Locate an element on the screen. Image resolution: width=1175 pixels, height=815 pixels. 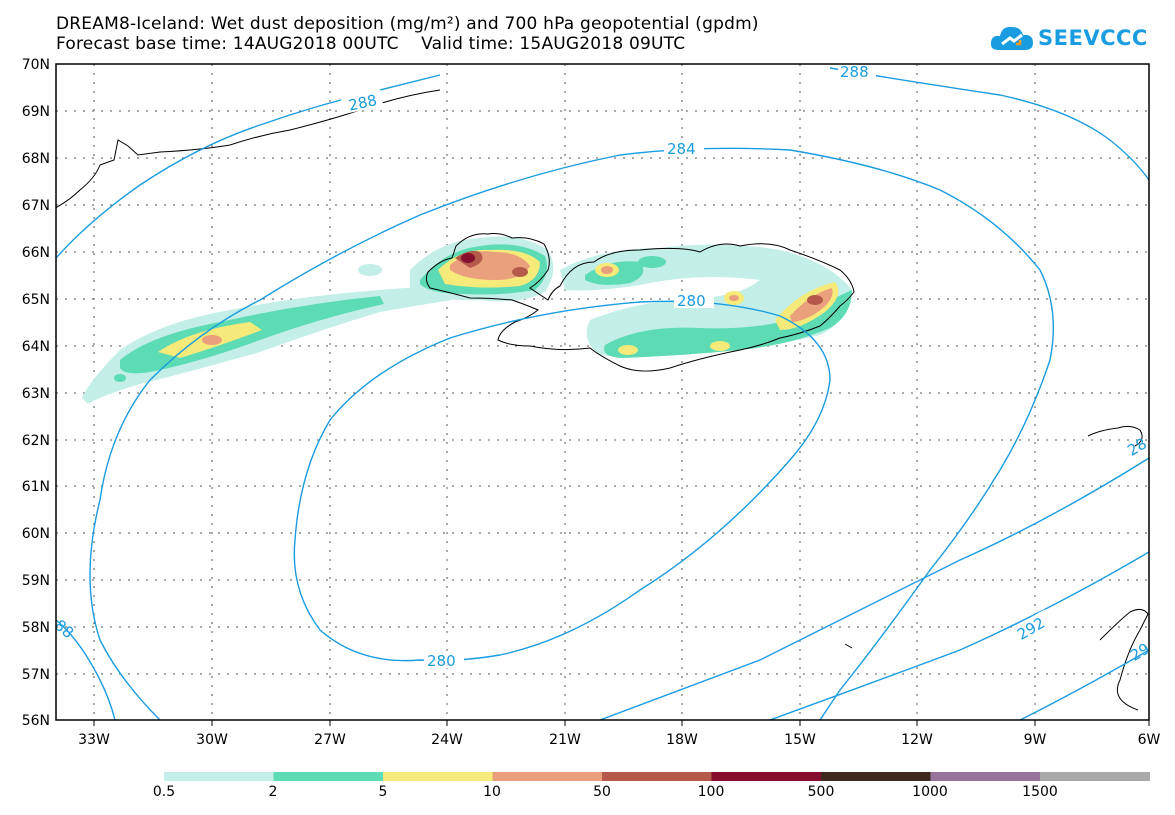
lon-label: 21W is located at coordinates (565, 740).